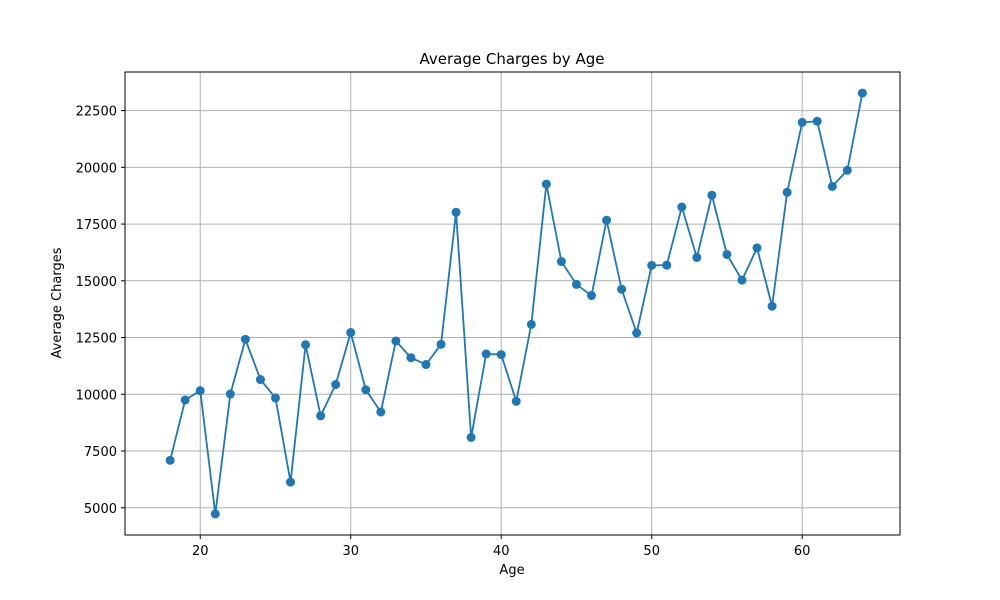 The width and height of the screenshot is (1000, 600). I want to click on x-axis-label: Age, so click(511, 570).